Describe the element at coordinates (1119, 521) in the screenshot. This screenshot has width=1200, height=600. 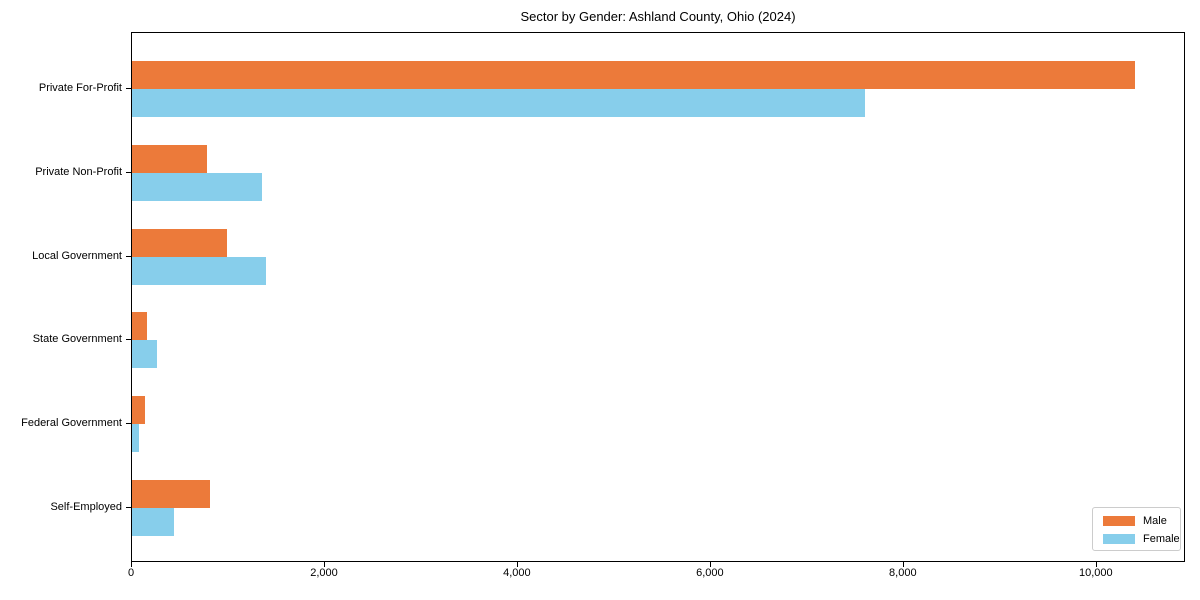
I see `legend-swatch-male` at that location.